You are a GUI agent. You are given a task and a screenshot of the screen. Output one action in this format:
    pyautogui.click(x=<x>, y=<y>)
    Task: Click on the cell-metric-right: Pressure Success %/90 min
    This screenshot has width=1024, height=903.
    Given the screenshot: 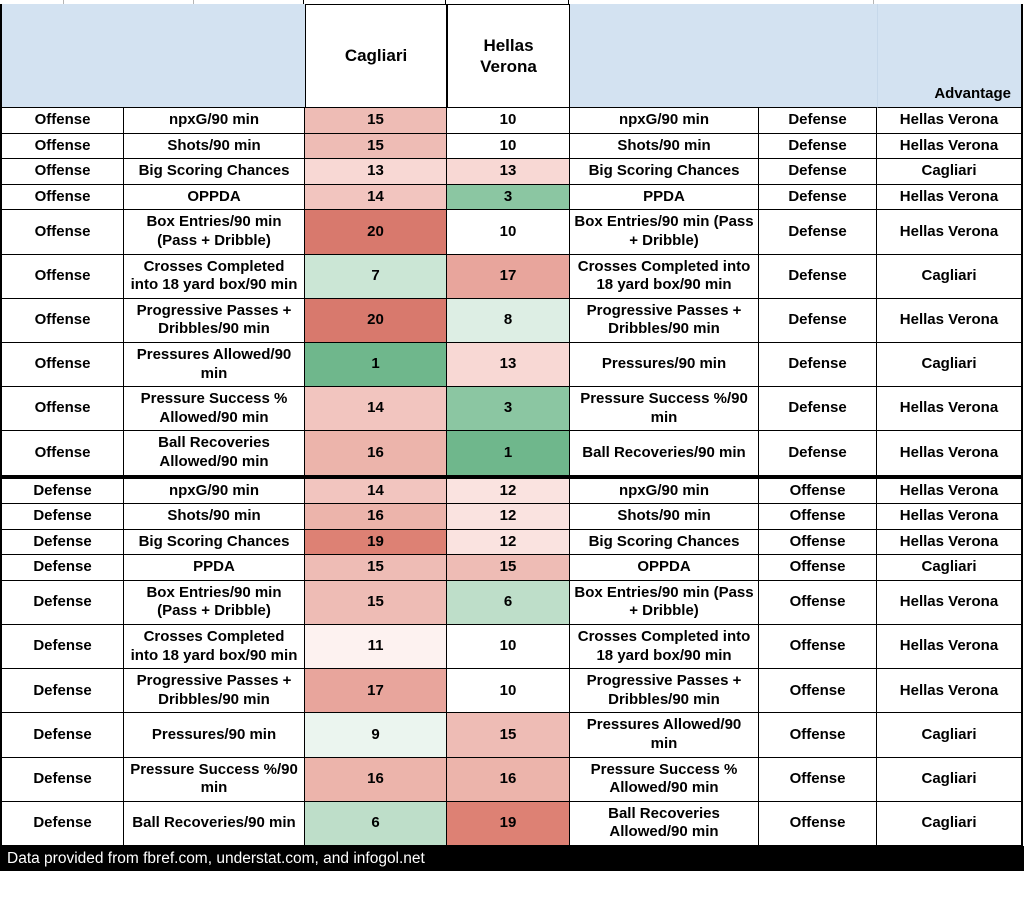 What is the action you would take?
    pyautogui.click(x=664, y=409)
    